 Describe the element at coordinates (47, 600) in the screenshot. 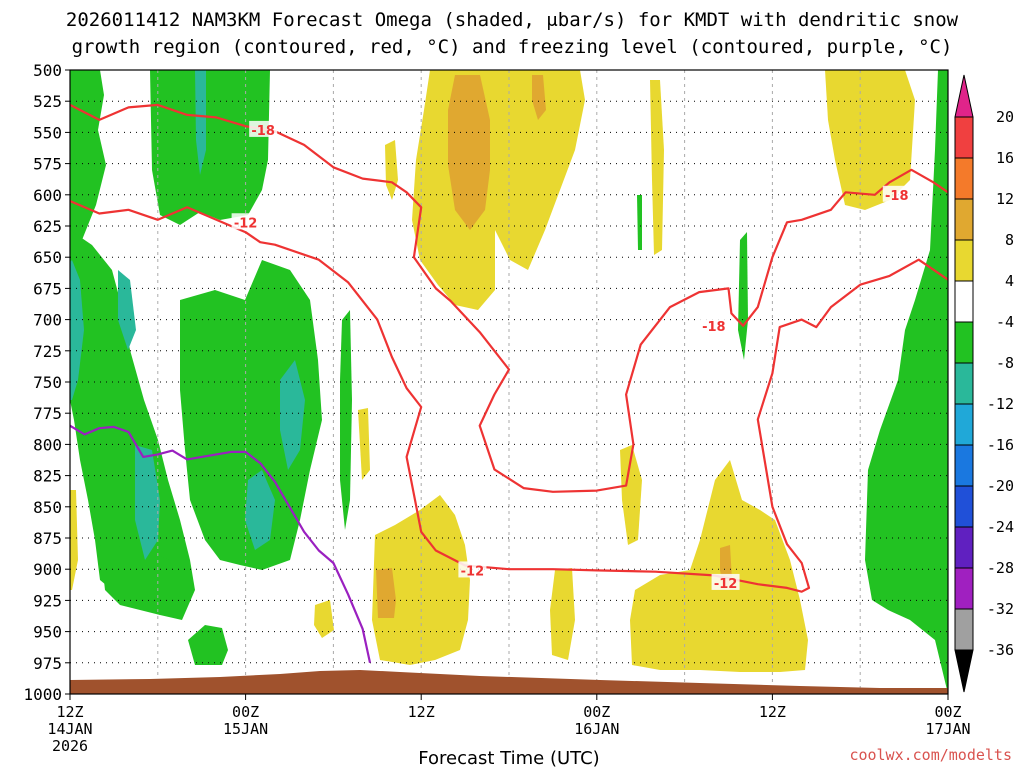

I see `y-tick-label: 925` at that location.